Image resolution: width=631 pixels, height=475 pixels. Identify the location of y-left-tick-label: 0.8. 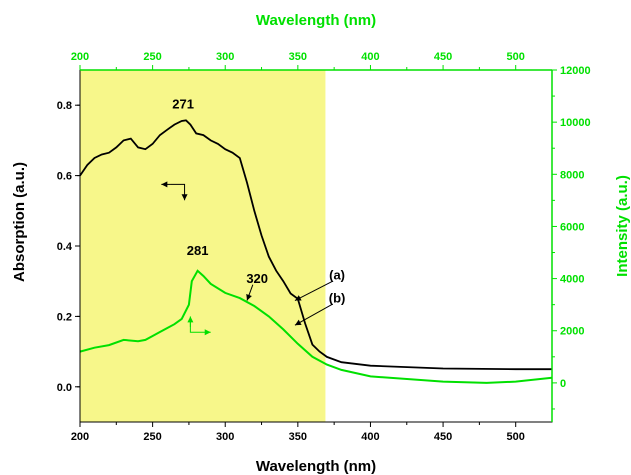
(64, 106).